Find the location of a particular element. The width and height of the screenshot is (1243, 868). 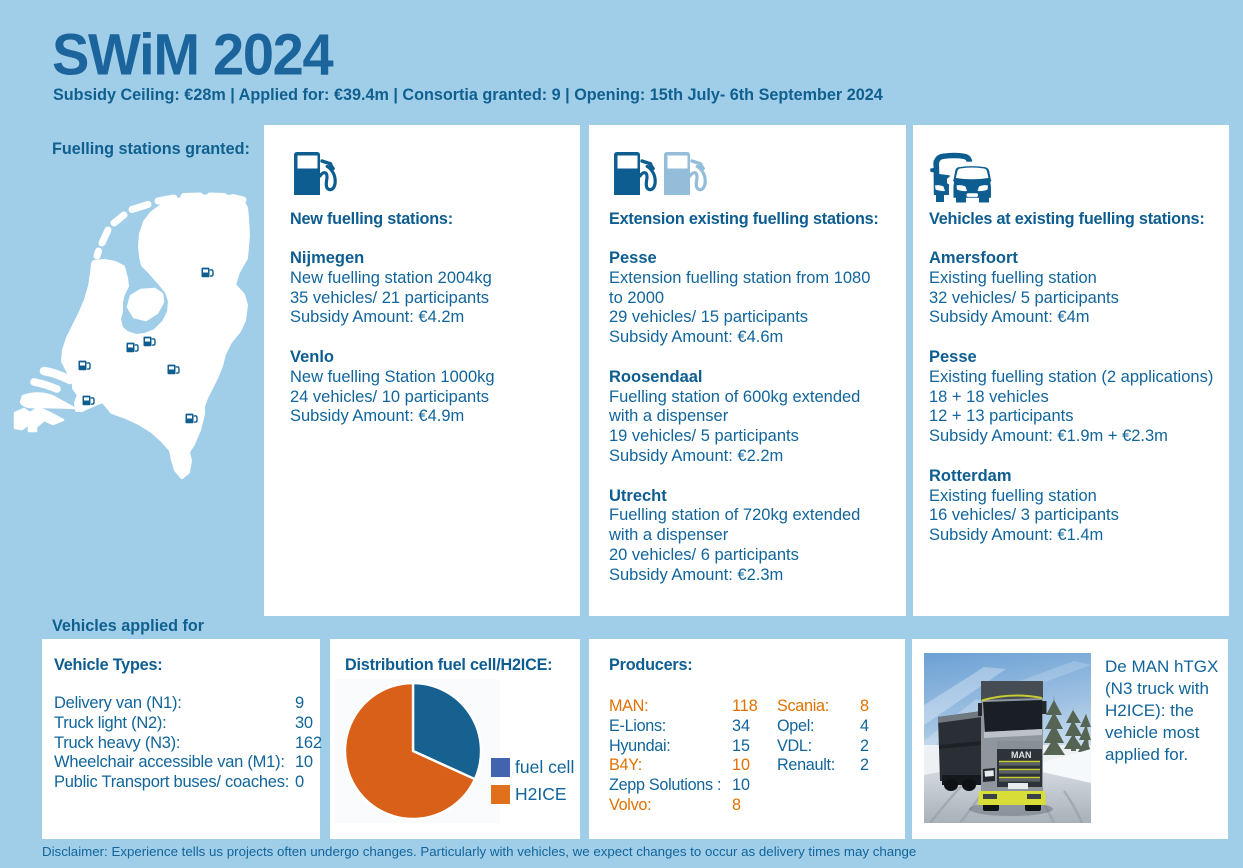

svg-text: H2ICE is located at coordinates (541, 794).